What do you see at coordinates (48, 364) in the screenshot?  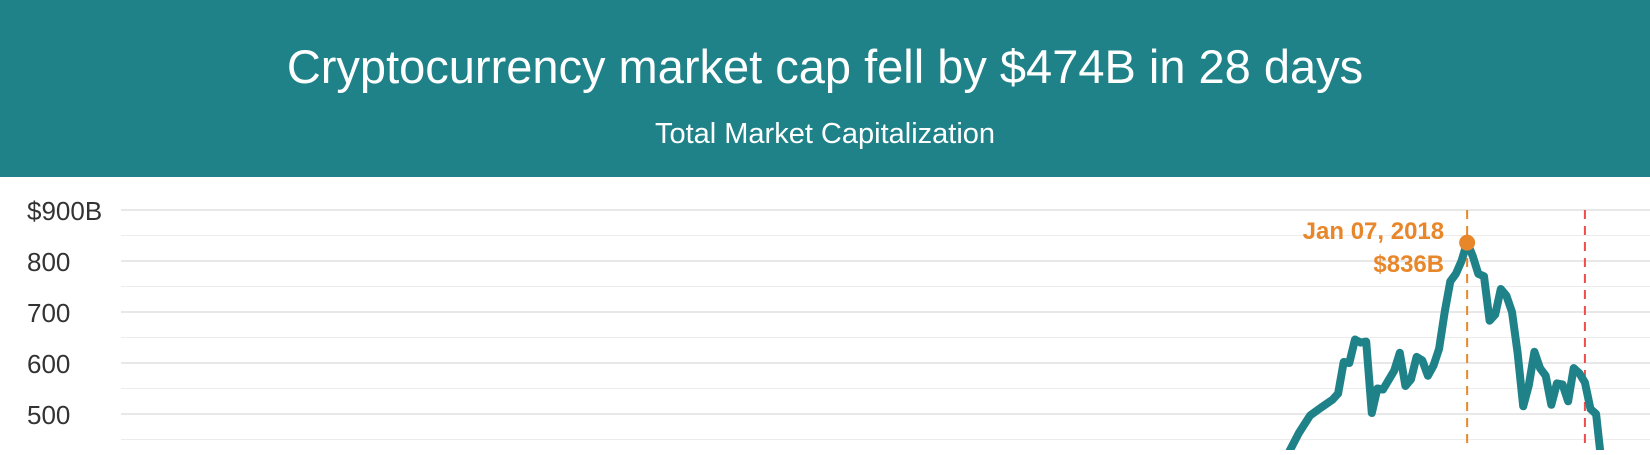 I see `y-tick-label: 600` at bounding box center [48, 364].